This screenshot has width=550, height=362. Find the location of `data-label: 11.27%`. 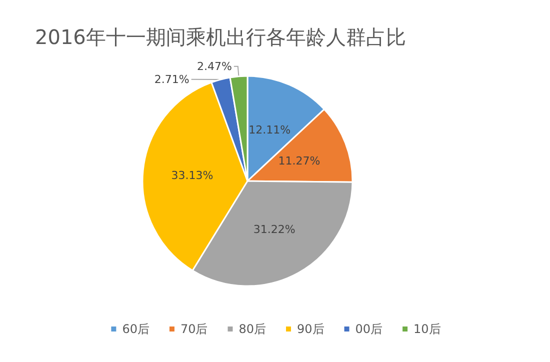

data-label: 11.27% is located at coordinates (299, 161).